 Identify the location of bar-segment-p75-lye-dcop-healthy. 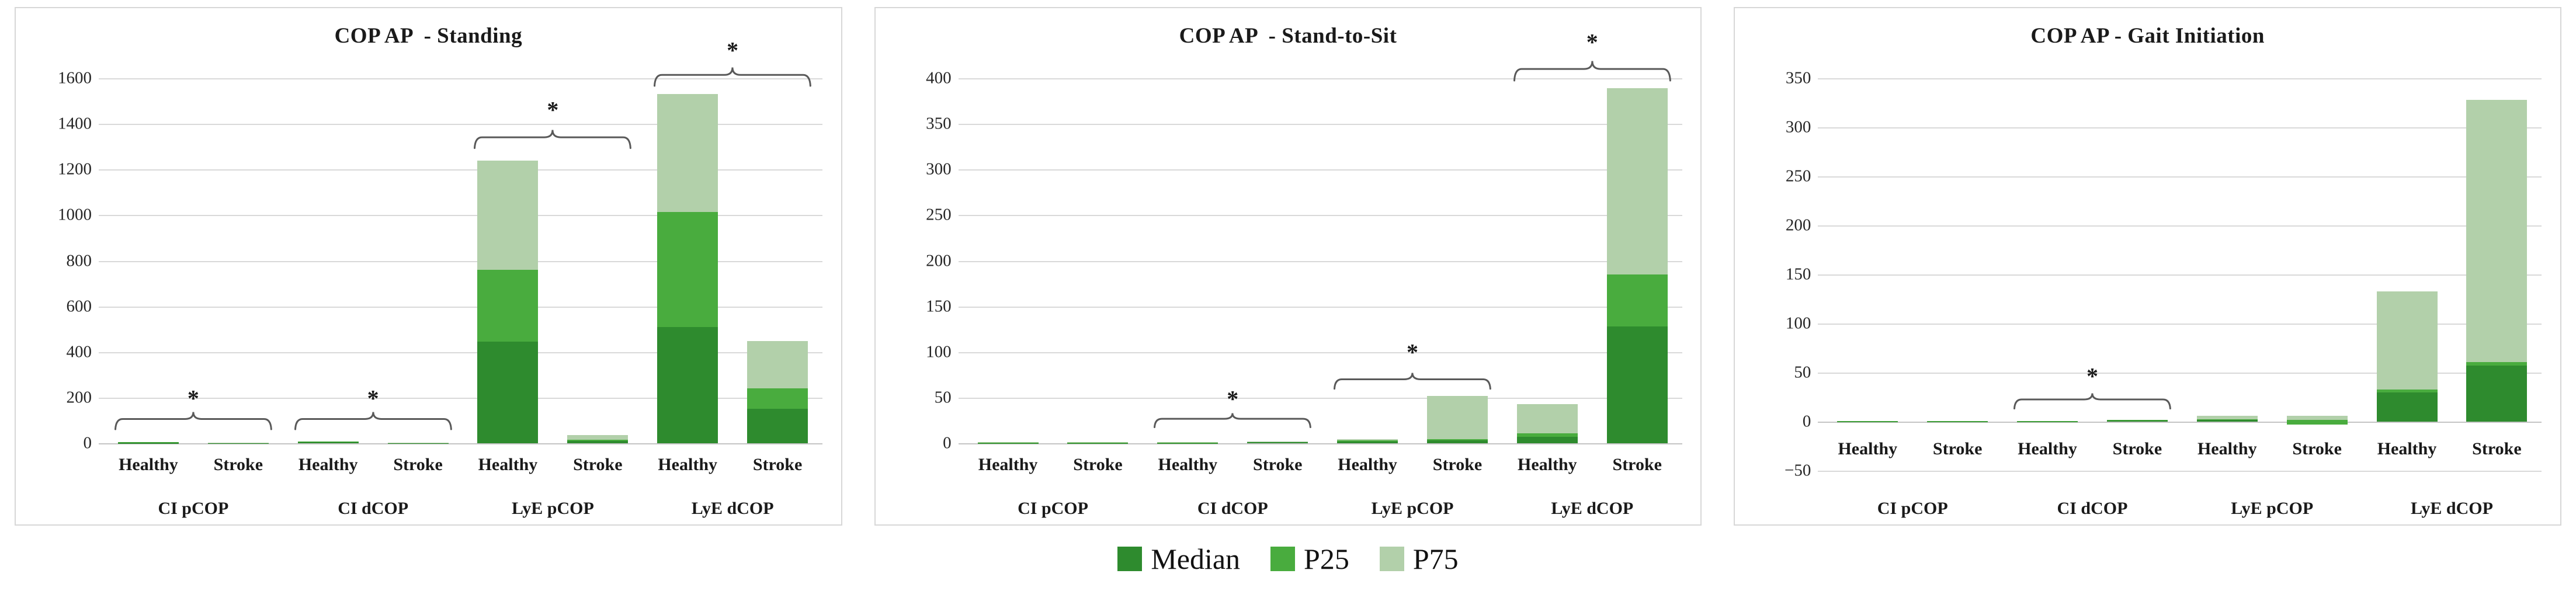
(1547, 418).